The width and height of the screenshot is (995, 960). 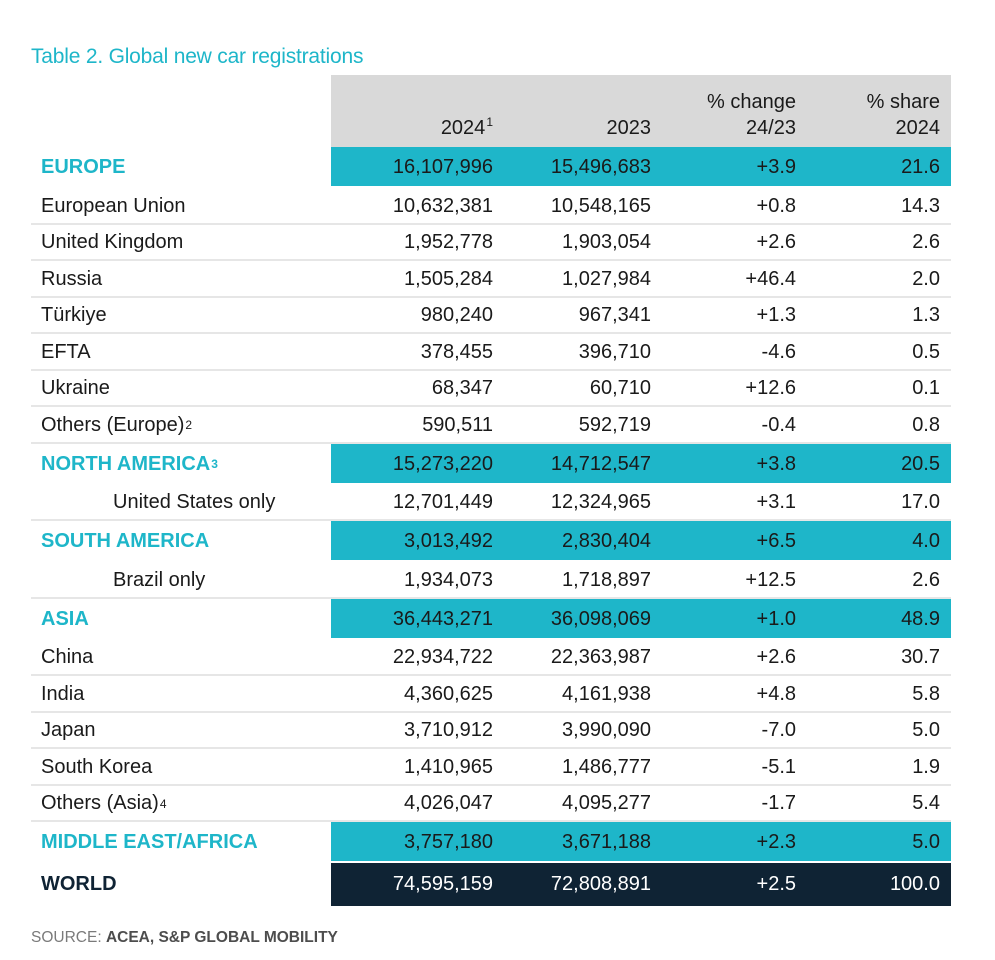 What do you see at coordinates (600, 657) in the screenshot?
I see `value-2023: 22,363,987` at bounding box center [600, 657].